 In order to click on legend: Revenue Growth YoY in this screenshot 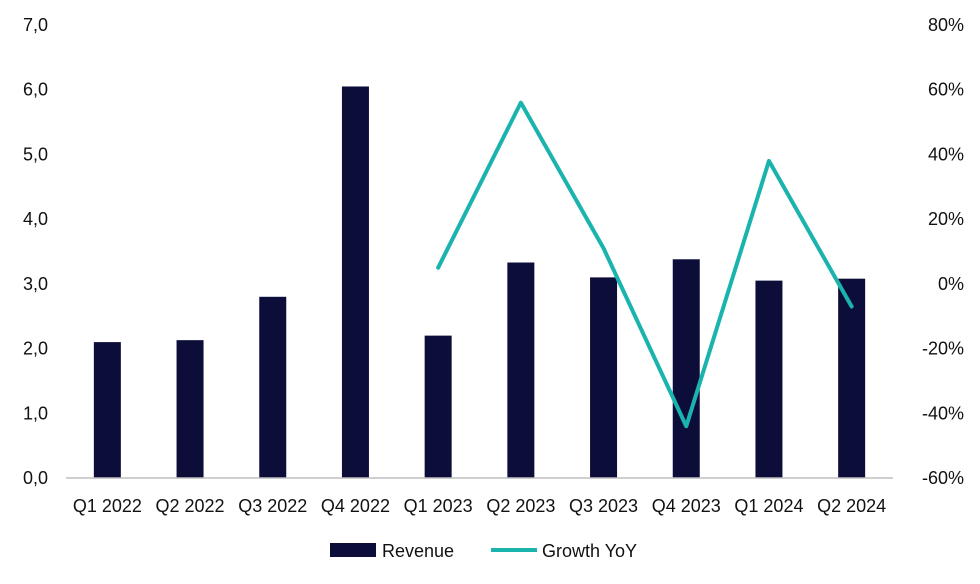, I will do `click(483, 551)`.